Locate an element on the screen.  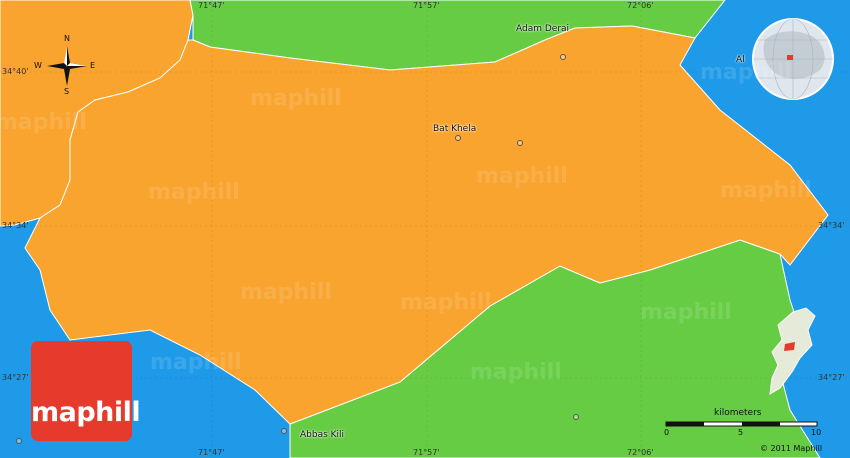
copyright-text: © 2011 Maphill is located at coordinates (791, 448).